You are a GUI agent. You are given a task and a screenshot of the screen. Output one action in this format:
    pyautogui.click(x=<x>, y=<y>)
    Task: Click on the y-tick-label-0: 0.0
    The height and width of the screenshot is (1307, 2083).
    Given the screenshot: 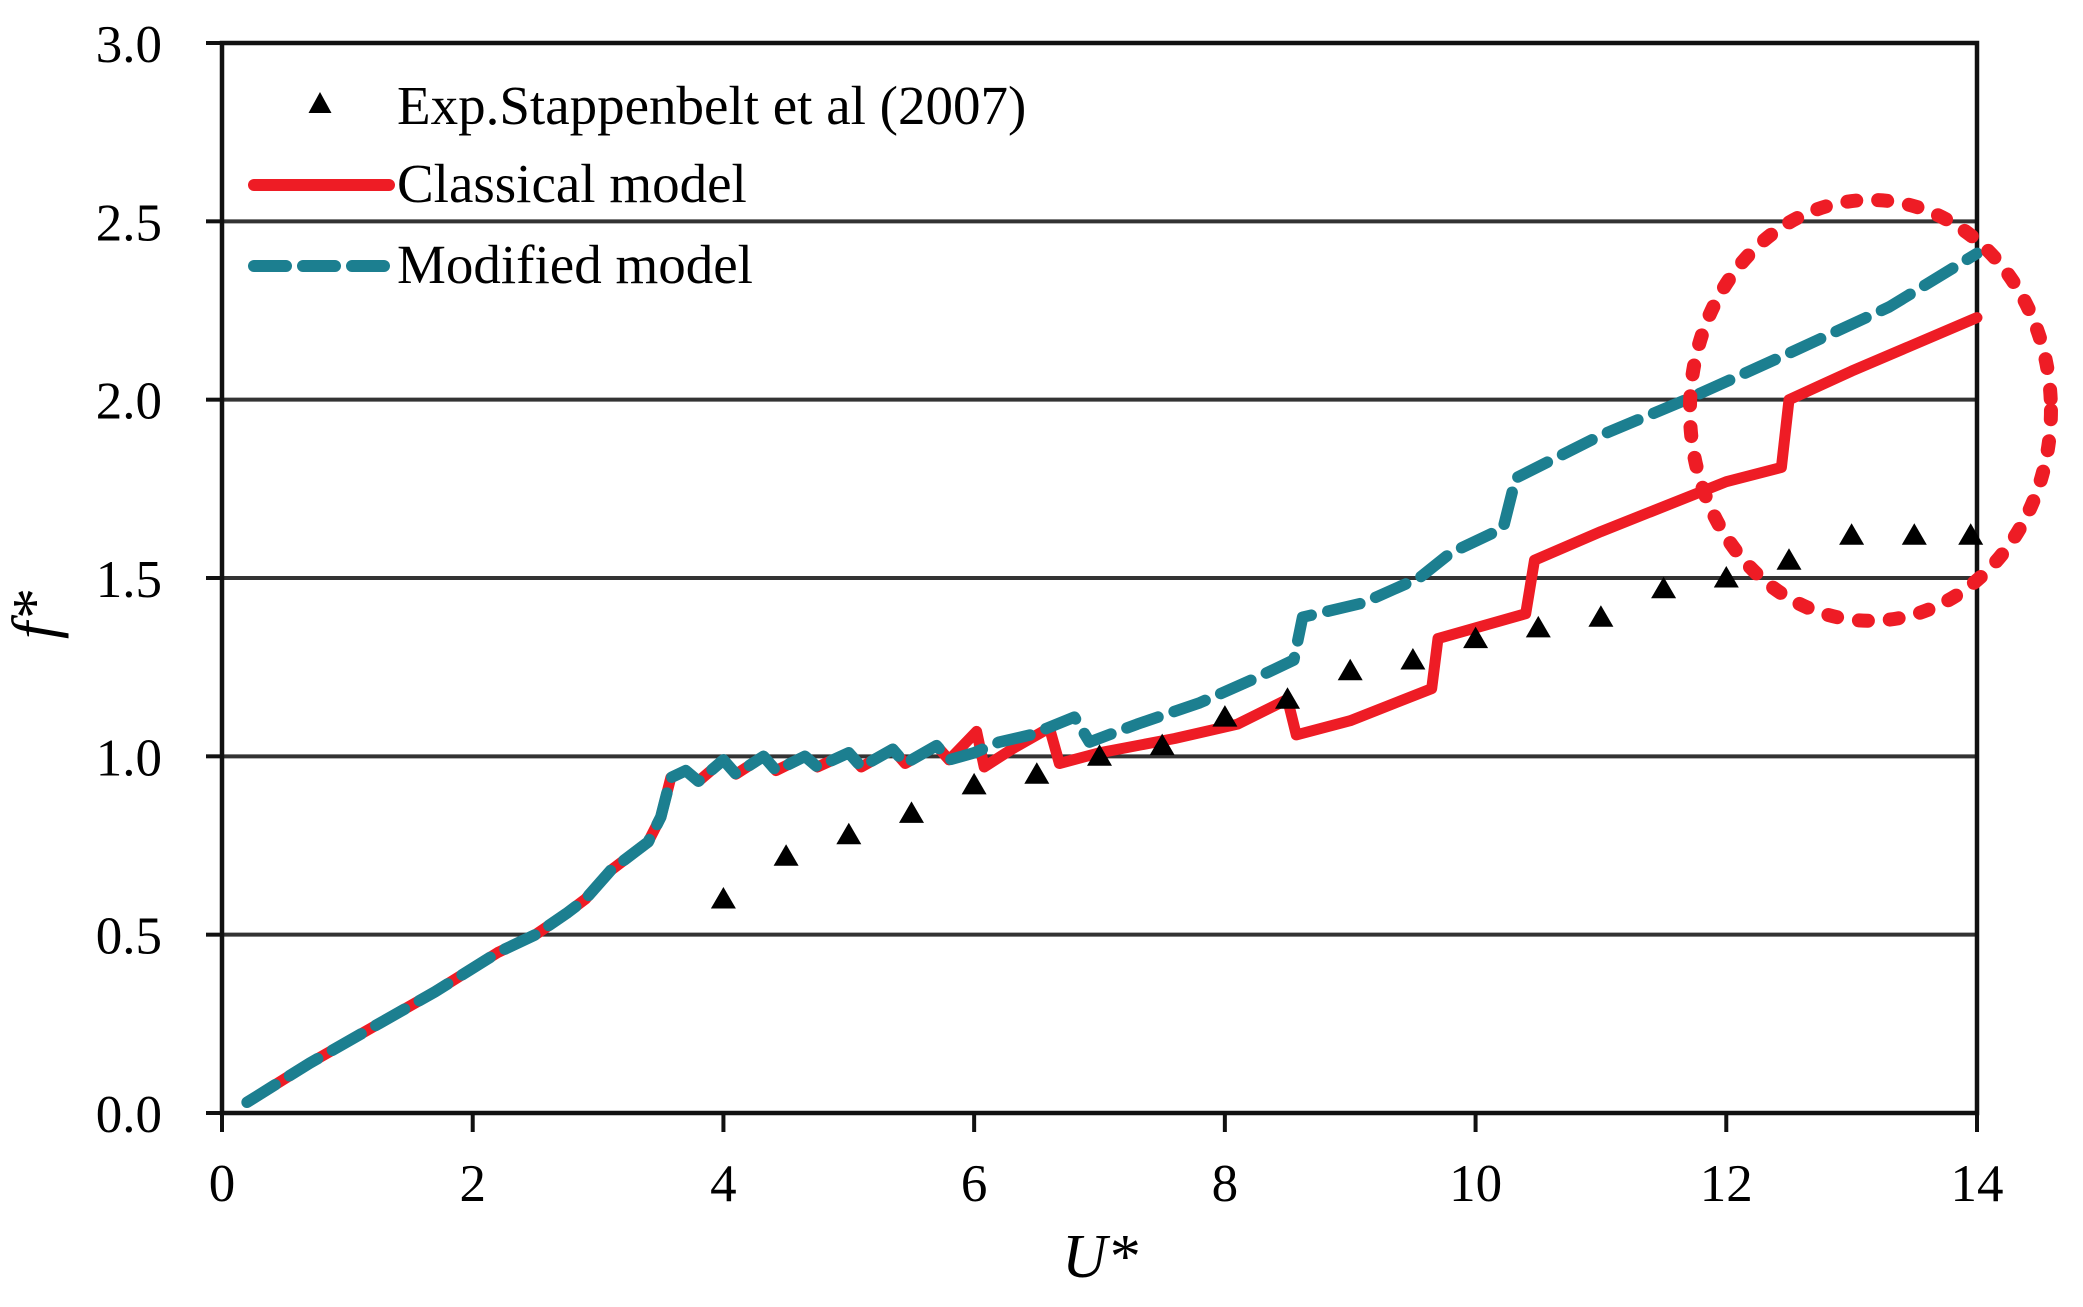 What is the action you would take?
    pyautogui.click(x=129, y=1115)
    